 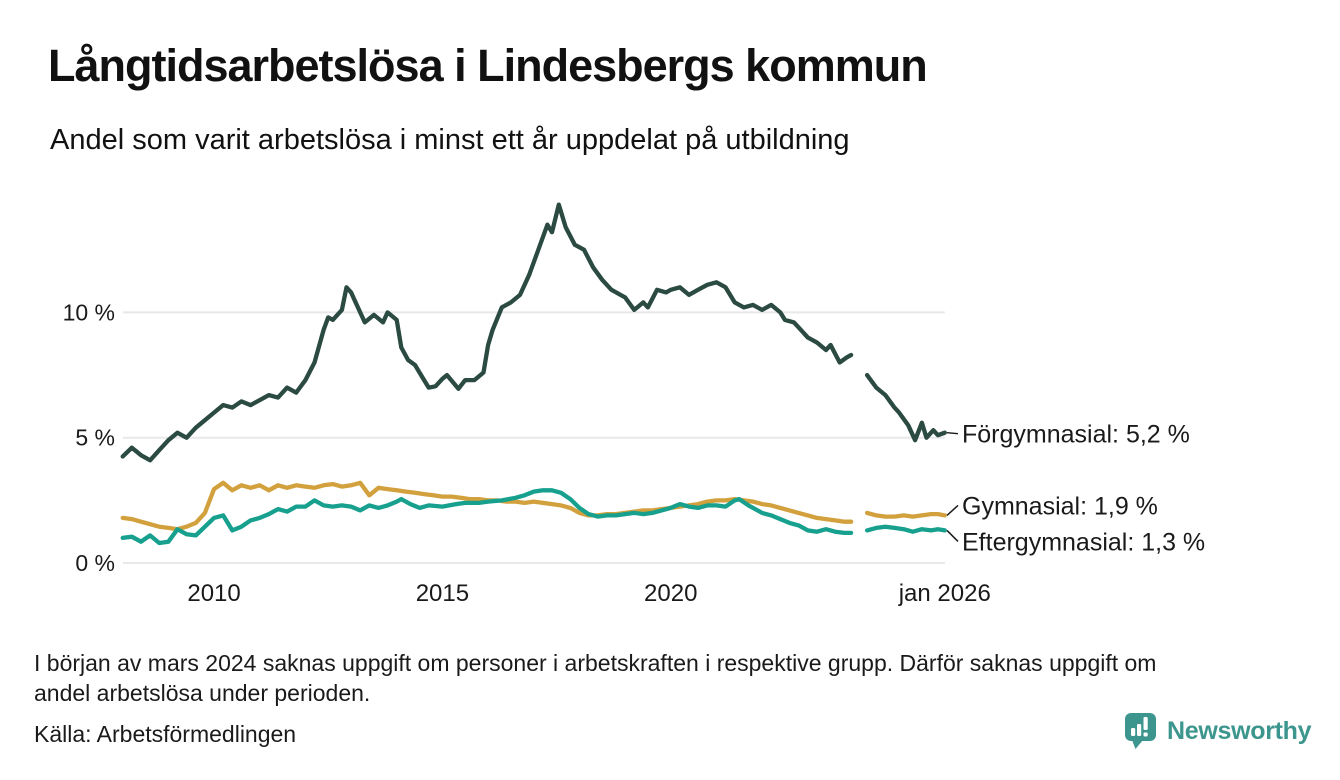 I want to click on x-axis-tick-2010: 2010, so click(x=213, y=593).